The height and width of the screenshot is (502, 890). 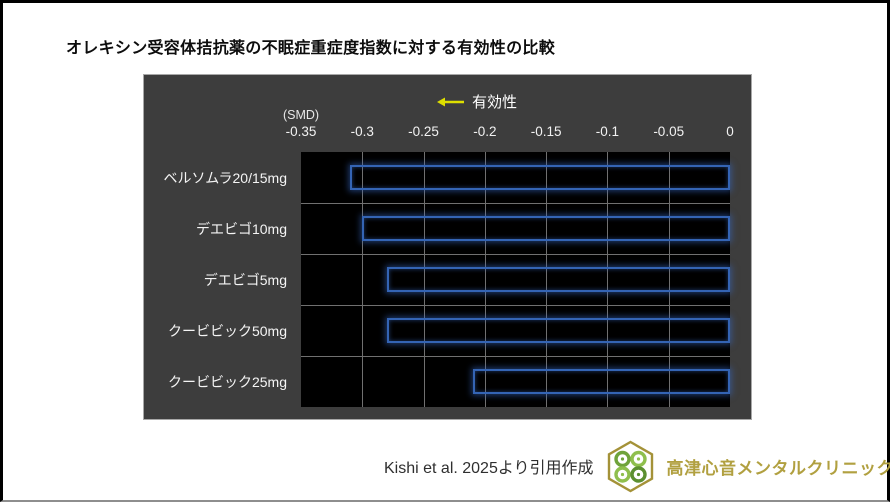 What do you see at coordinates (546, 131) in the screenshot?
I see `x-tick-label: -0.15` at bounding box center [546, 131].